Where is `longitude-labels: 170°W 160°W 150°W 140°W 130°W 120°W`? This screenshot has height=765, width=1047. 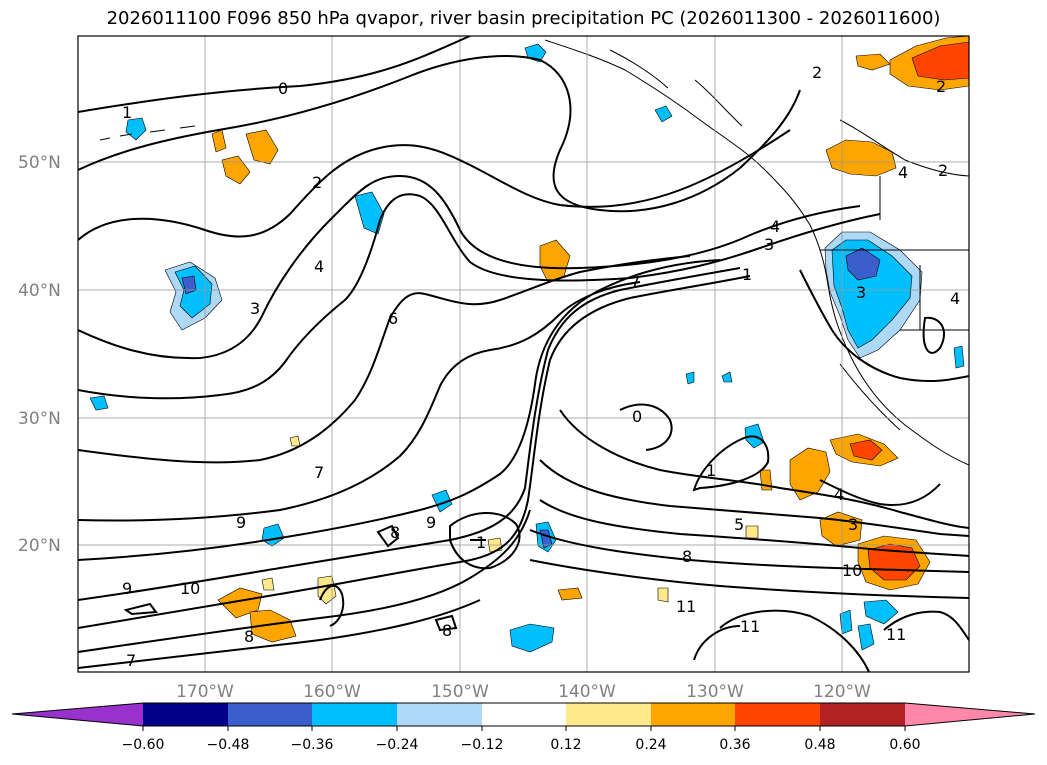 longitude-labels: 170°W 160°W 150°W 140°W 130°W 120°W is located at coordinates (523, 692).